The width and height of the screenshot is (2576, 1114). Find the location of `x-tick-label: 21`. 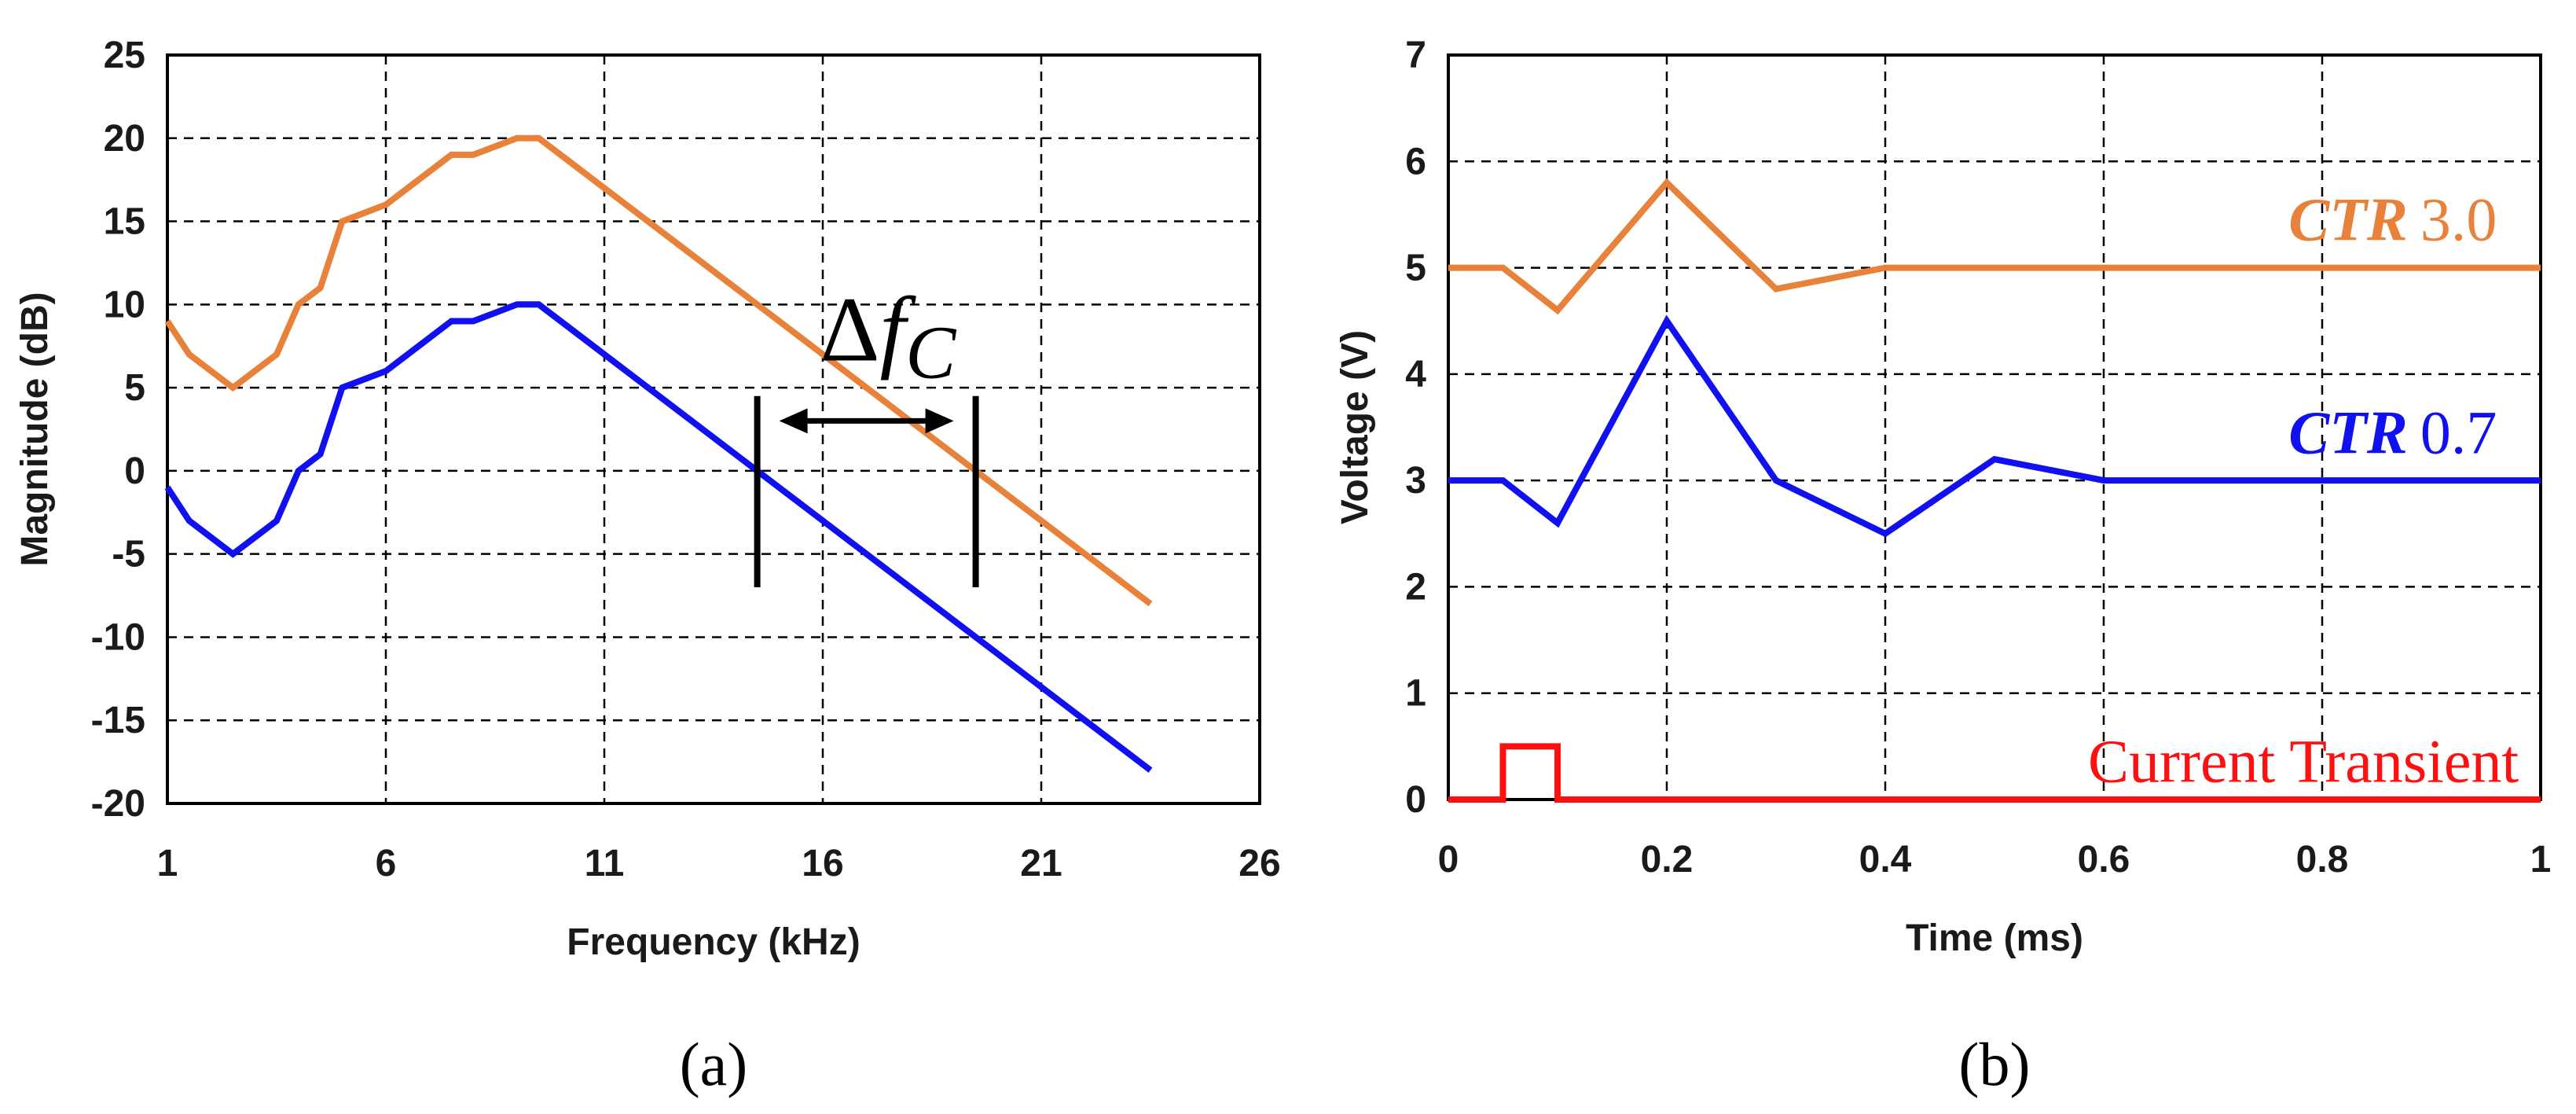

x-tick-label: 21 is located at coordinates (1041, 863).